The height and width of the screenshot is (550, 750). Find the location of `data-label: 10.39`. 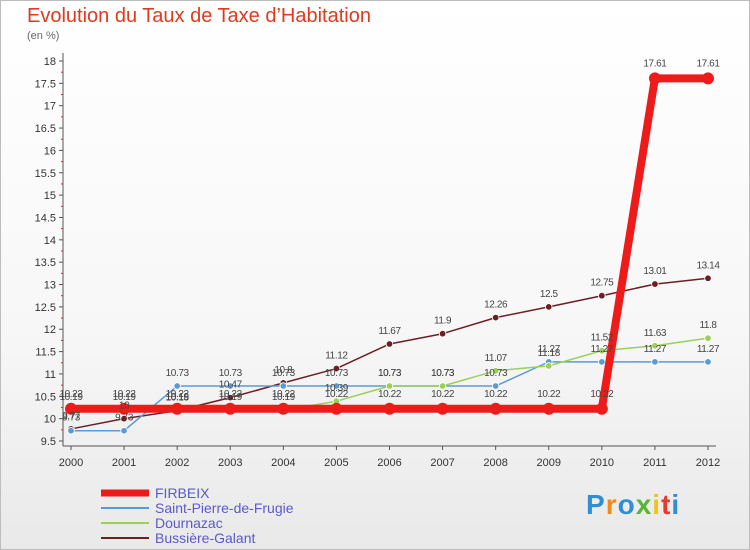

data-label: 10.39 is located at coordinates (337, 388).